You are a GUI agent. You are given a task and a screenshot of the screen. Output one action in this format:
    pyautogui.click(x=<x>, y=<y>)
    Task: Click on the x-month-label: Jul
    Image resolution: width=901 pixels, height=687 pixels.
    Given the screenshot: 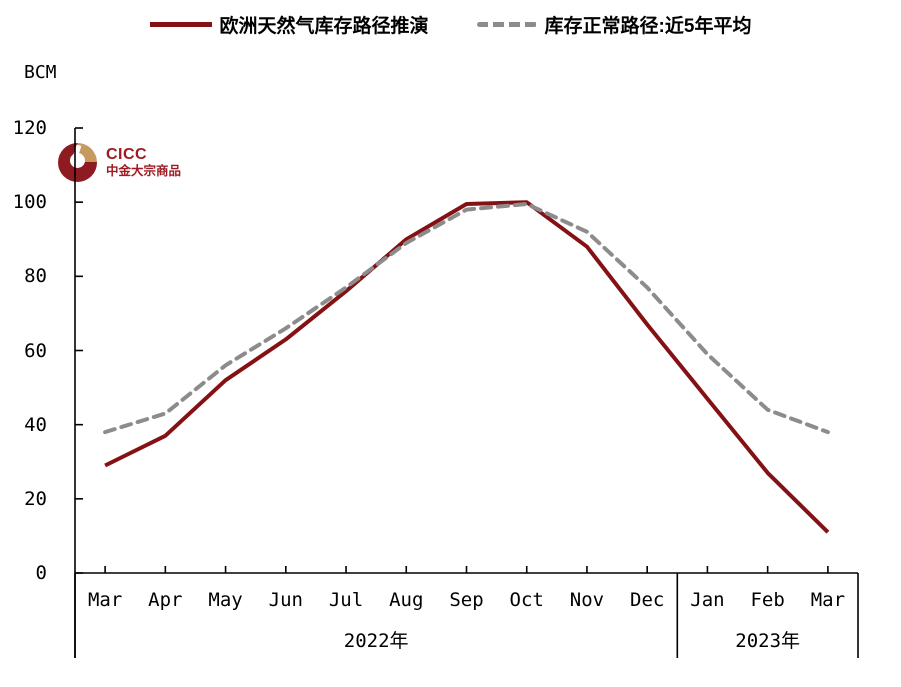 What is the action you would take?
    pyautogui.click(x=346, y=600)
    